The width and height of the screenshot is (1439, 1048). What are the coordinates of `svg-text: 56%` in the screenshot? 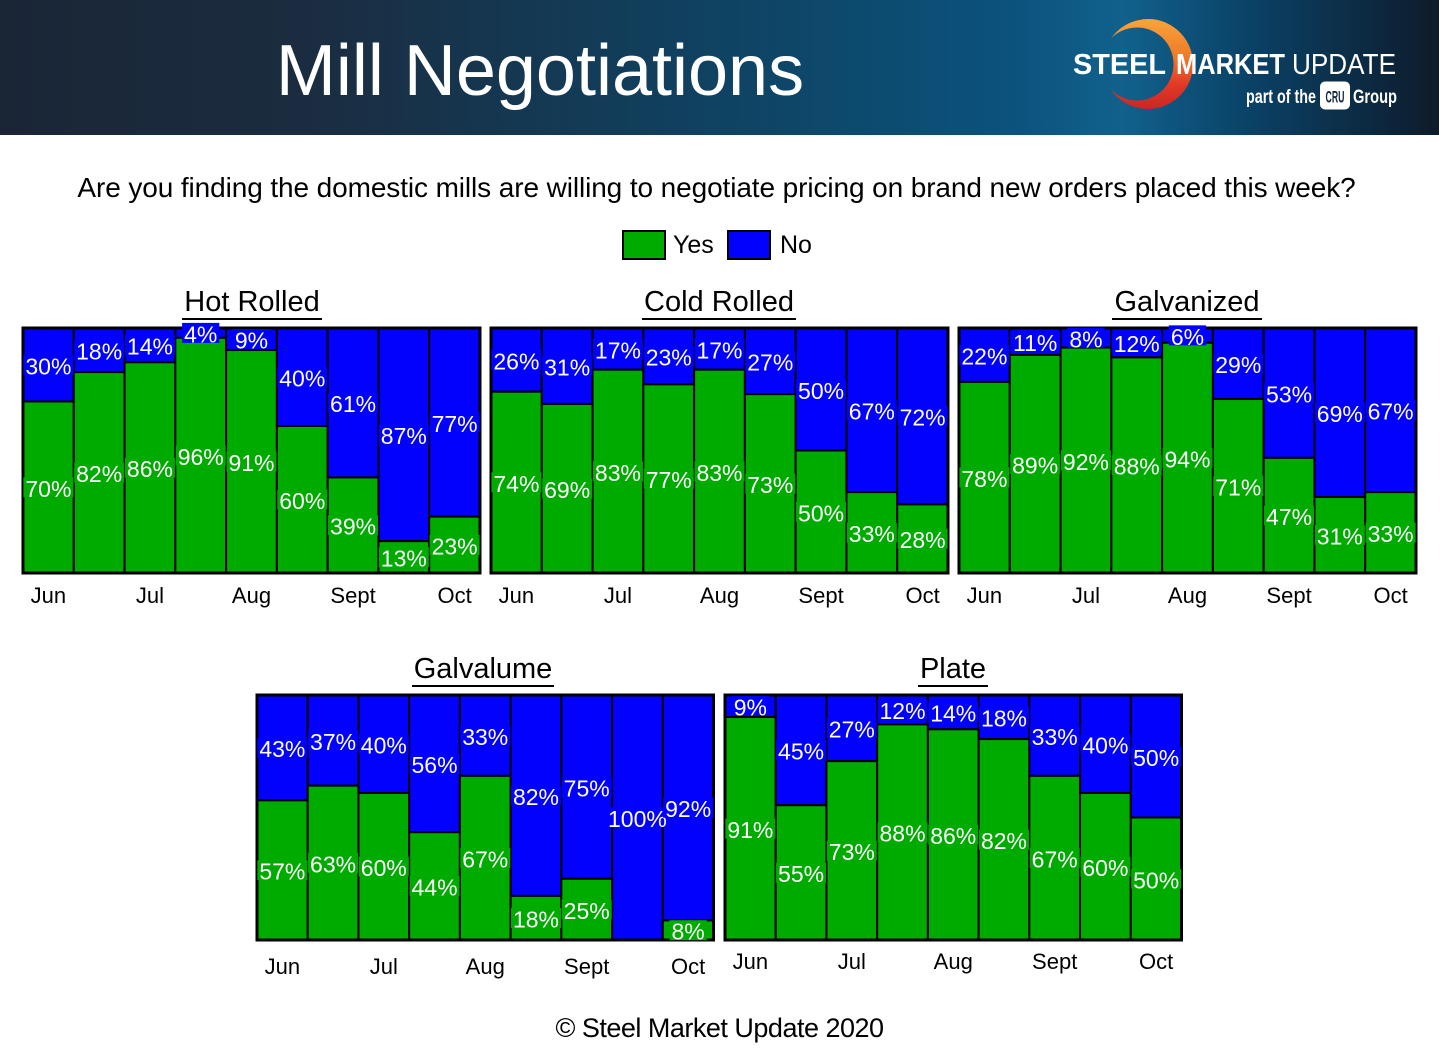 It's located at (434, 765).